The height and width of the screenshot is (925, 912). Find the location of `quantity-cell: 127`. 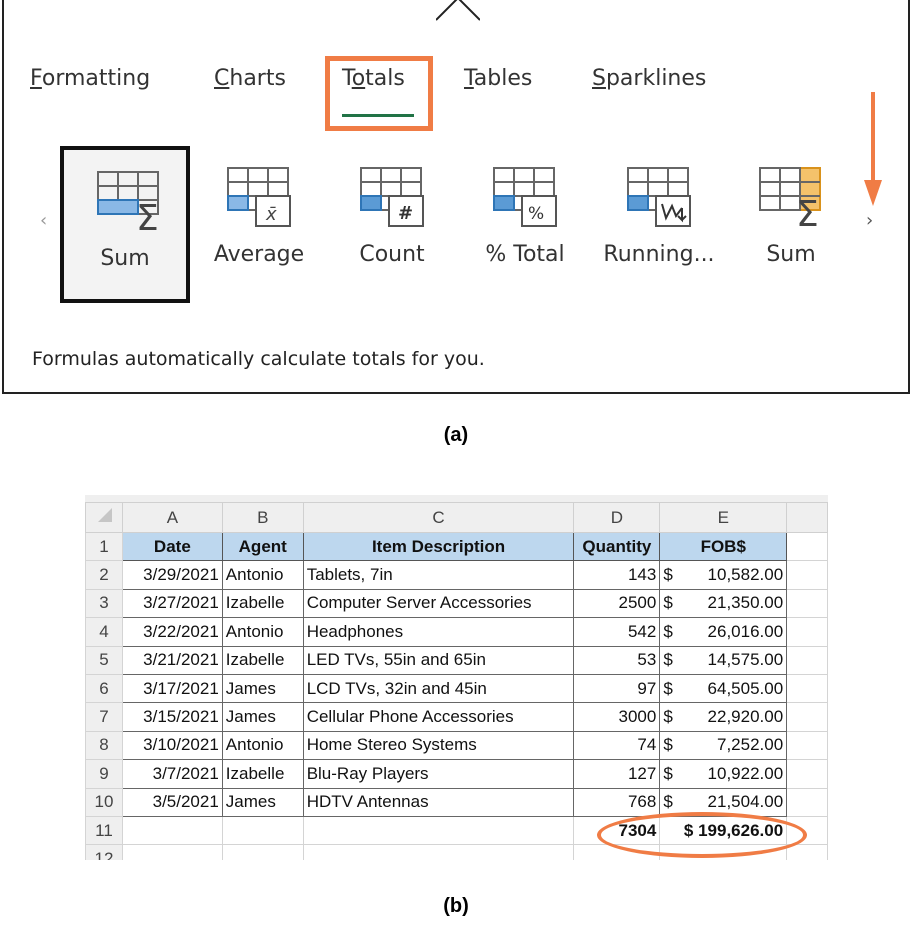

quantity-cell: 127 is located at coordinates (617, 774).